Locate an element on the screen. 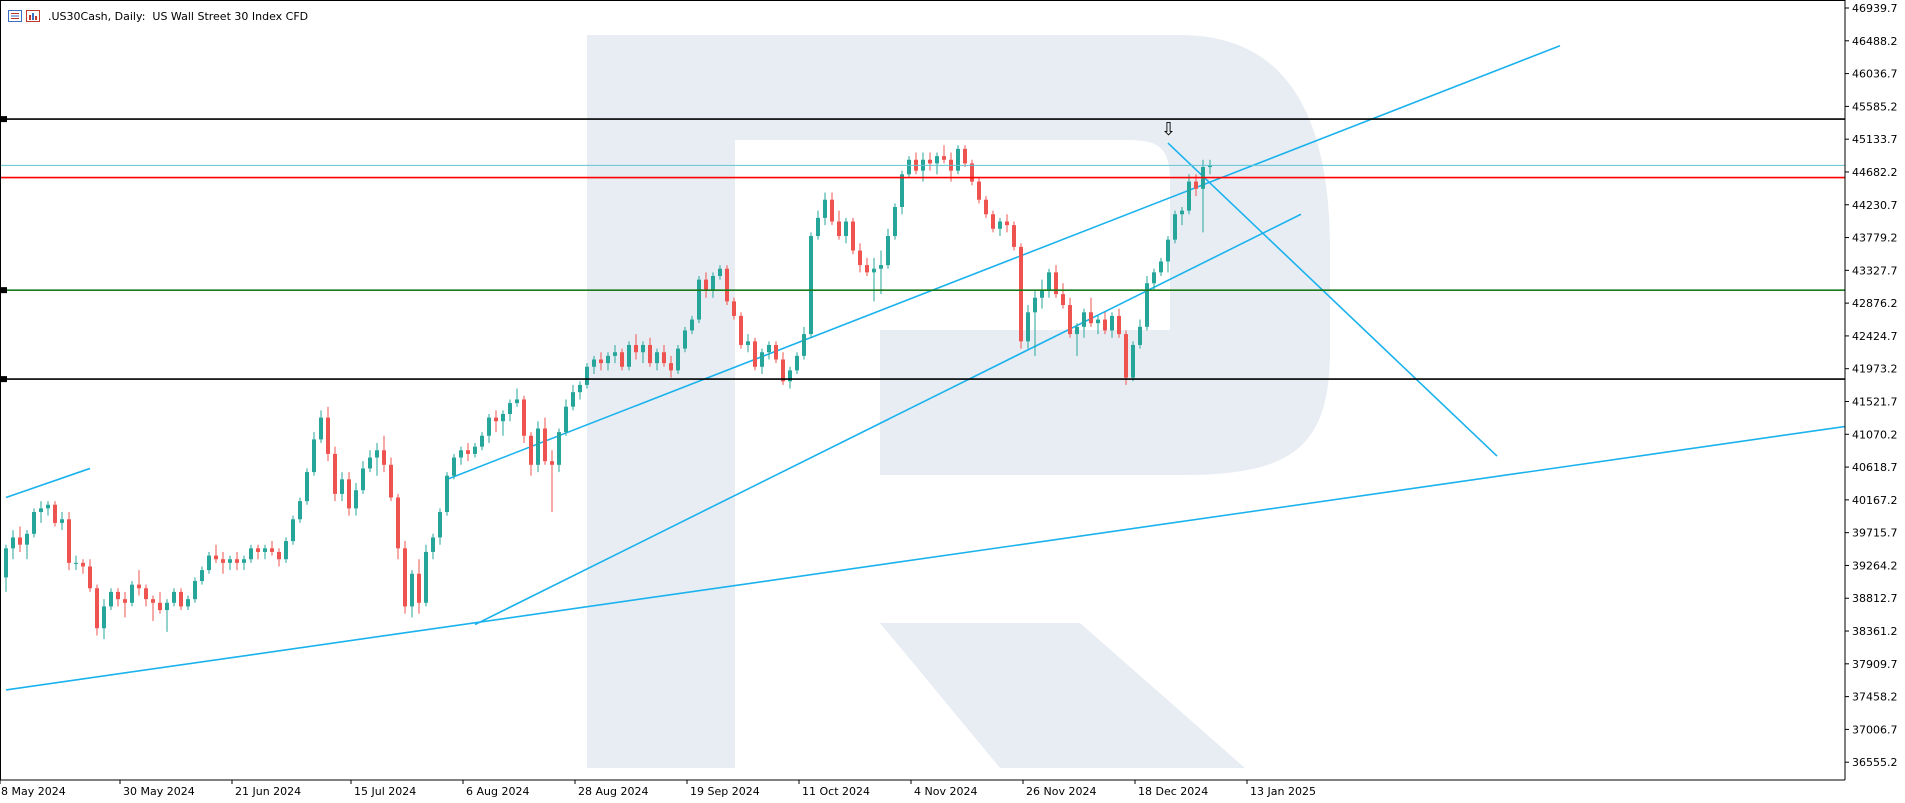 Image resolution: width=1905 pixels, height=803 pixels. time-tick-label: 15 Jul 2024 is located at coordinates (385, 791).